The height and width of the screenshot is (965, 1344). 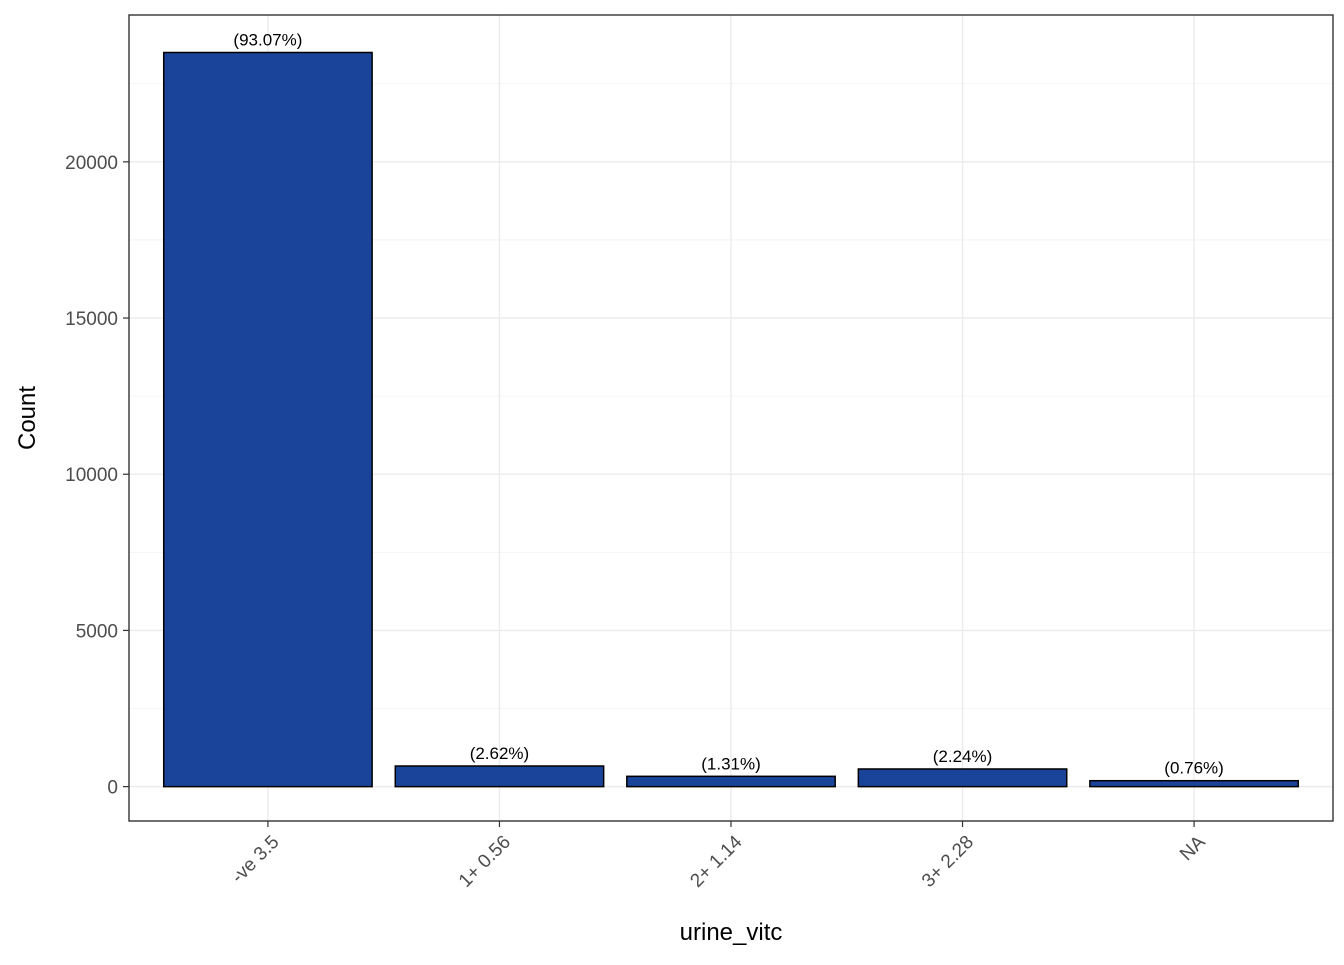 What do you see at coordinates (267, 39) in the screenshot?
I see `data-label-0: (93.07%)` at bounding box center [267, 39].